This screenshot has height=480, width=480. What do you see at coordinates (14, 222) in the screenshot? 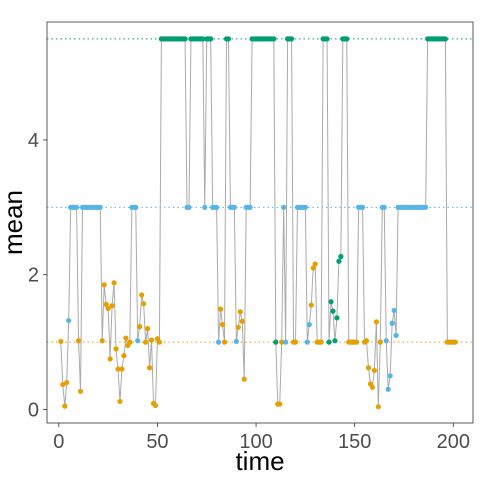
I see `y-axis-title: mean` at bounding box center [14, 222].